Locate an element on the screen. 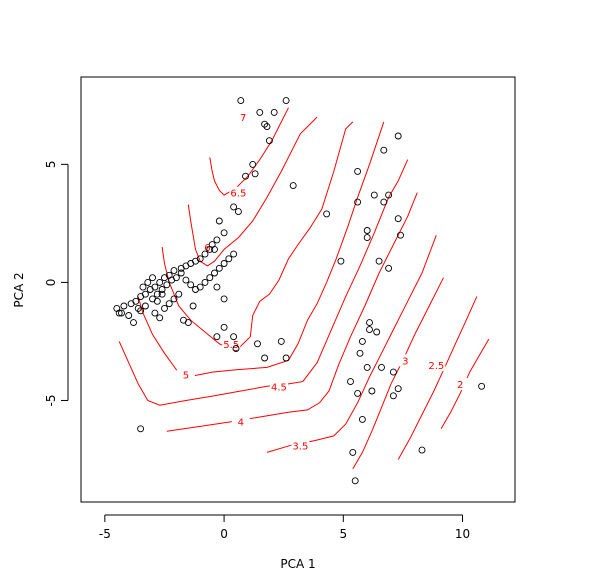  contour-label: 2.5 is located at coordinates (436, 366).